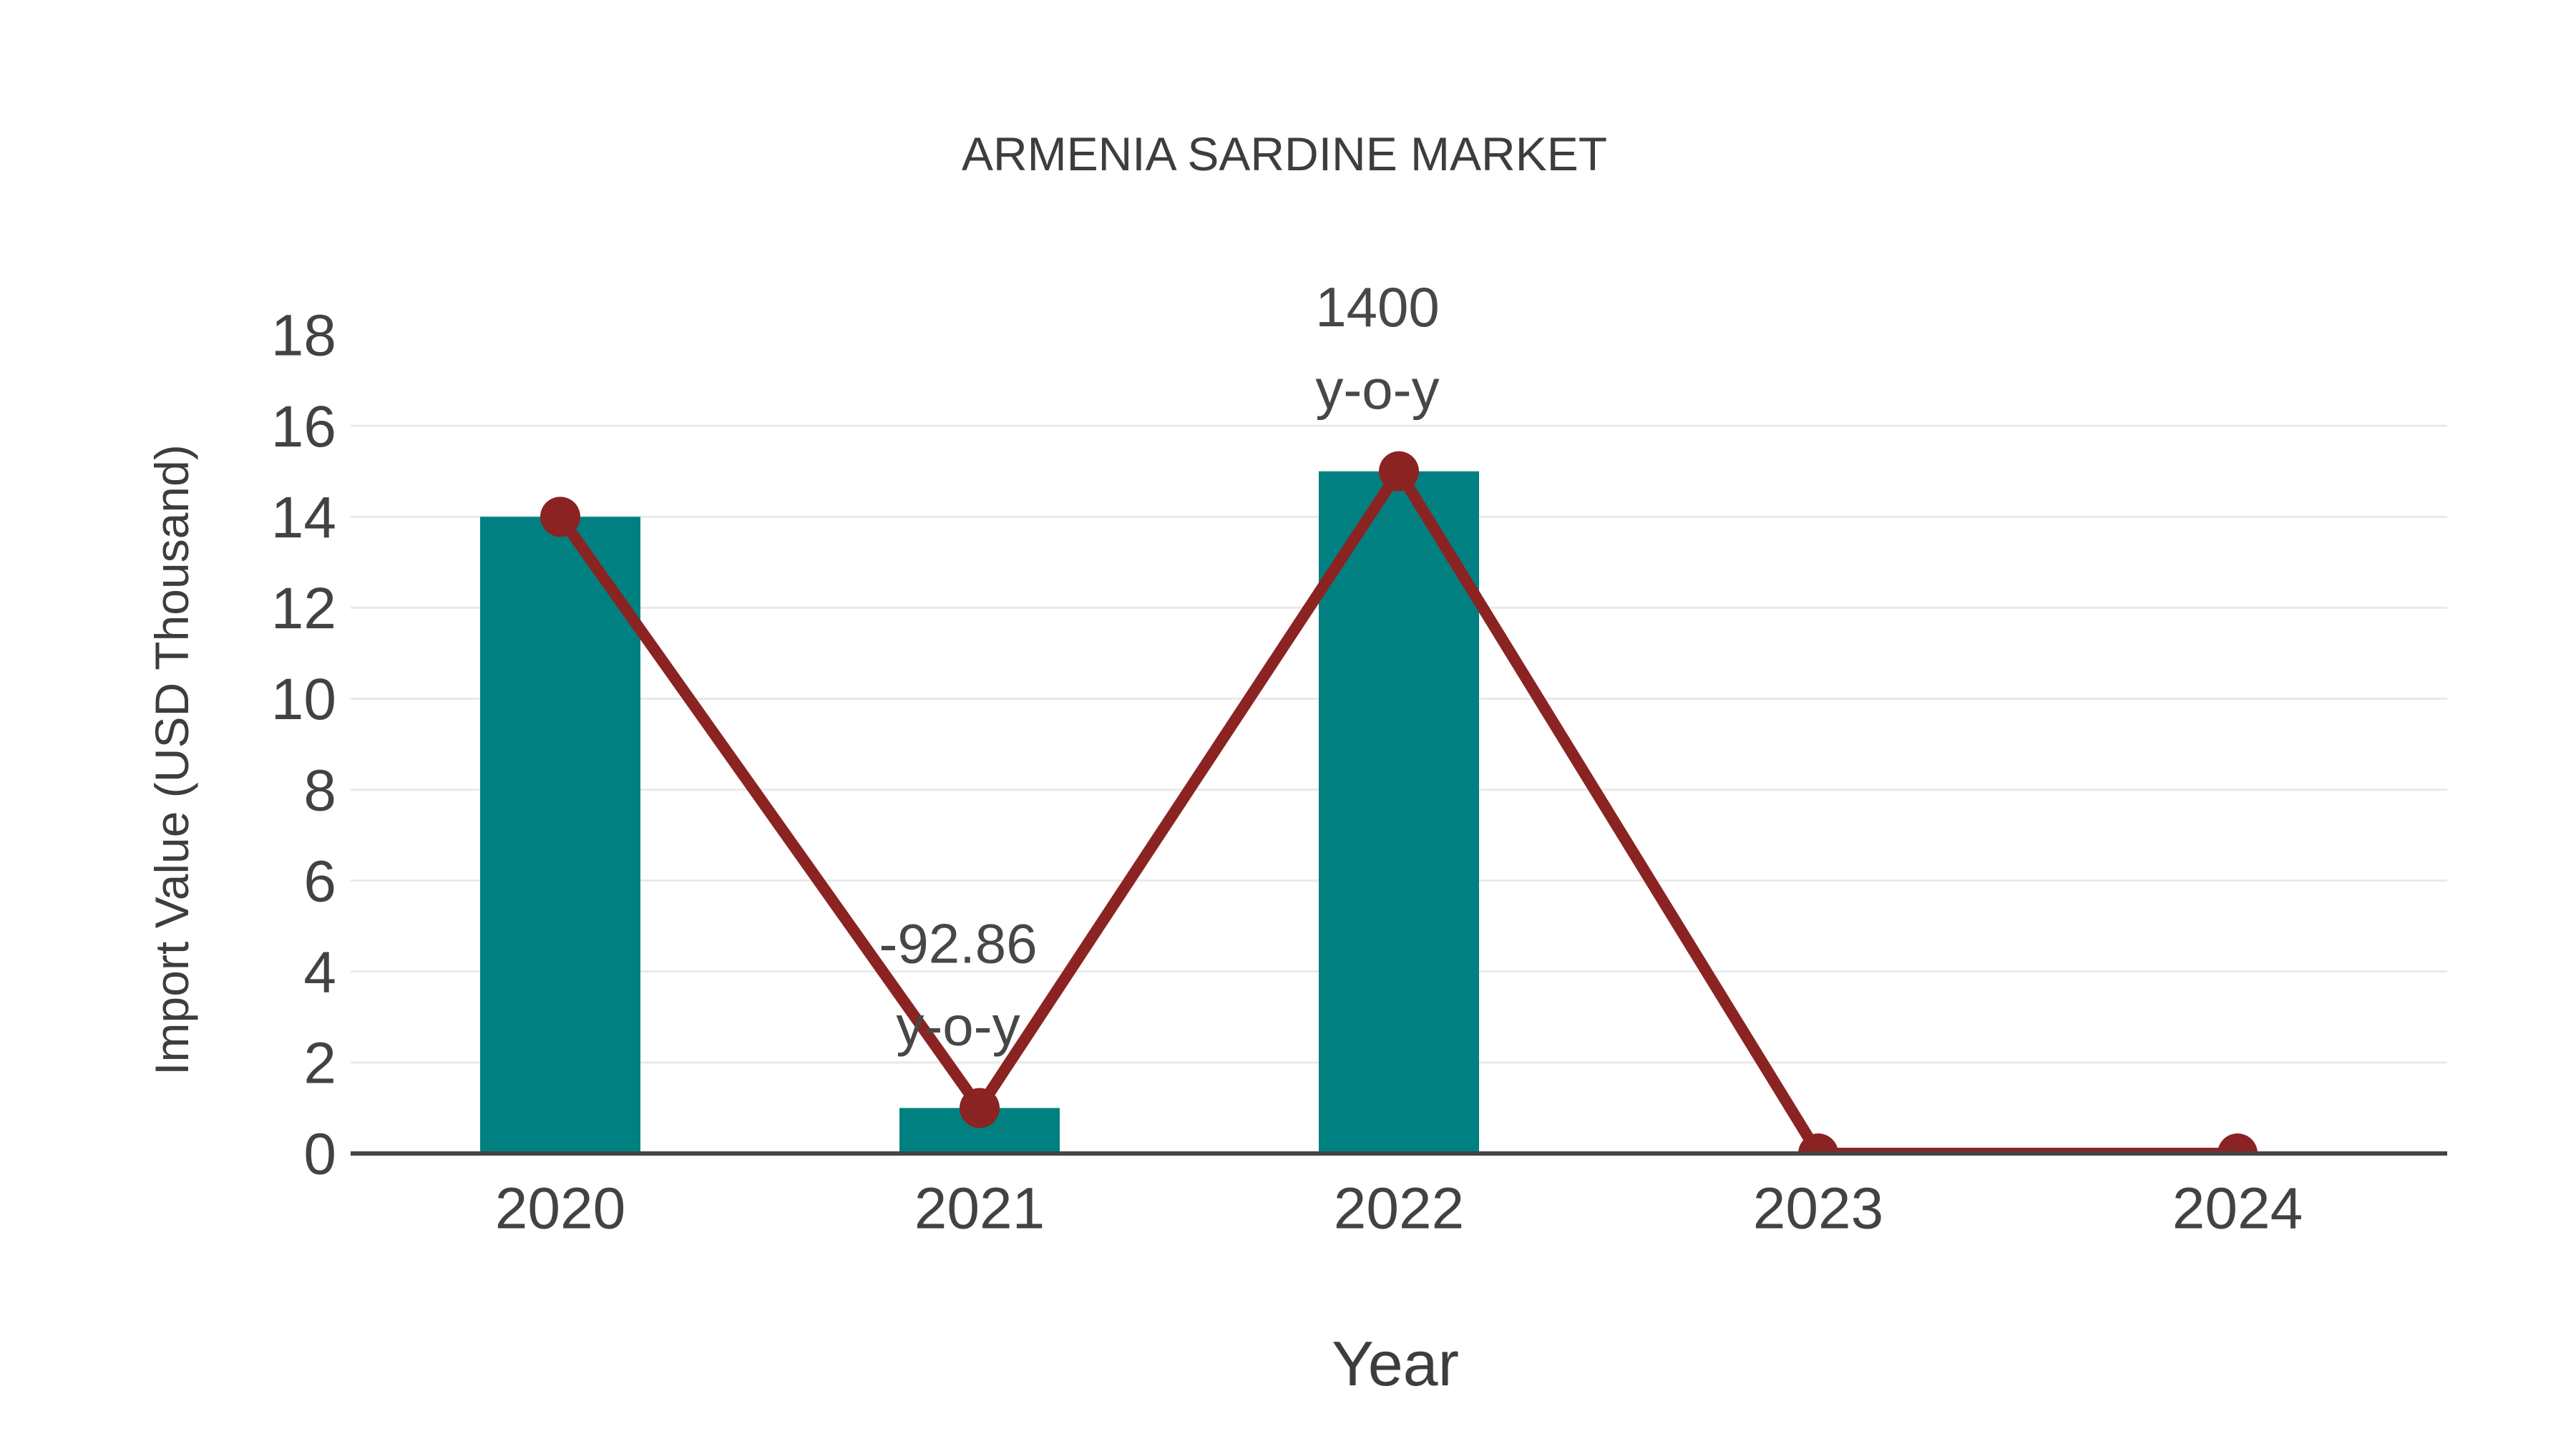  Describe the element at coordinates (303, 745) in the screenshot. I see `y-axis-tick-labels: 0 2 4 6 8 10 12 14 16 18` at that location.